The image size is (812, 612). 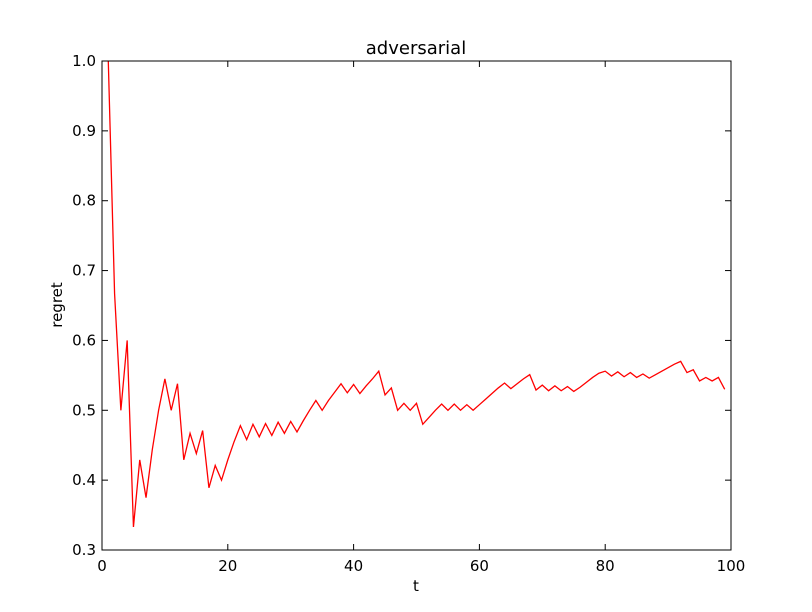 I want to click on x-tick-label: 0, so click(x=102, y=566).